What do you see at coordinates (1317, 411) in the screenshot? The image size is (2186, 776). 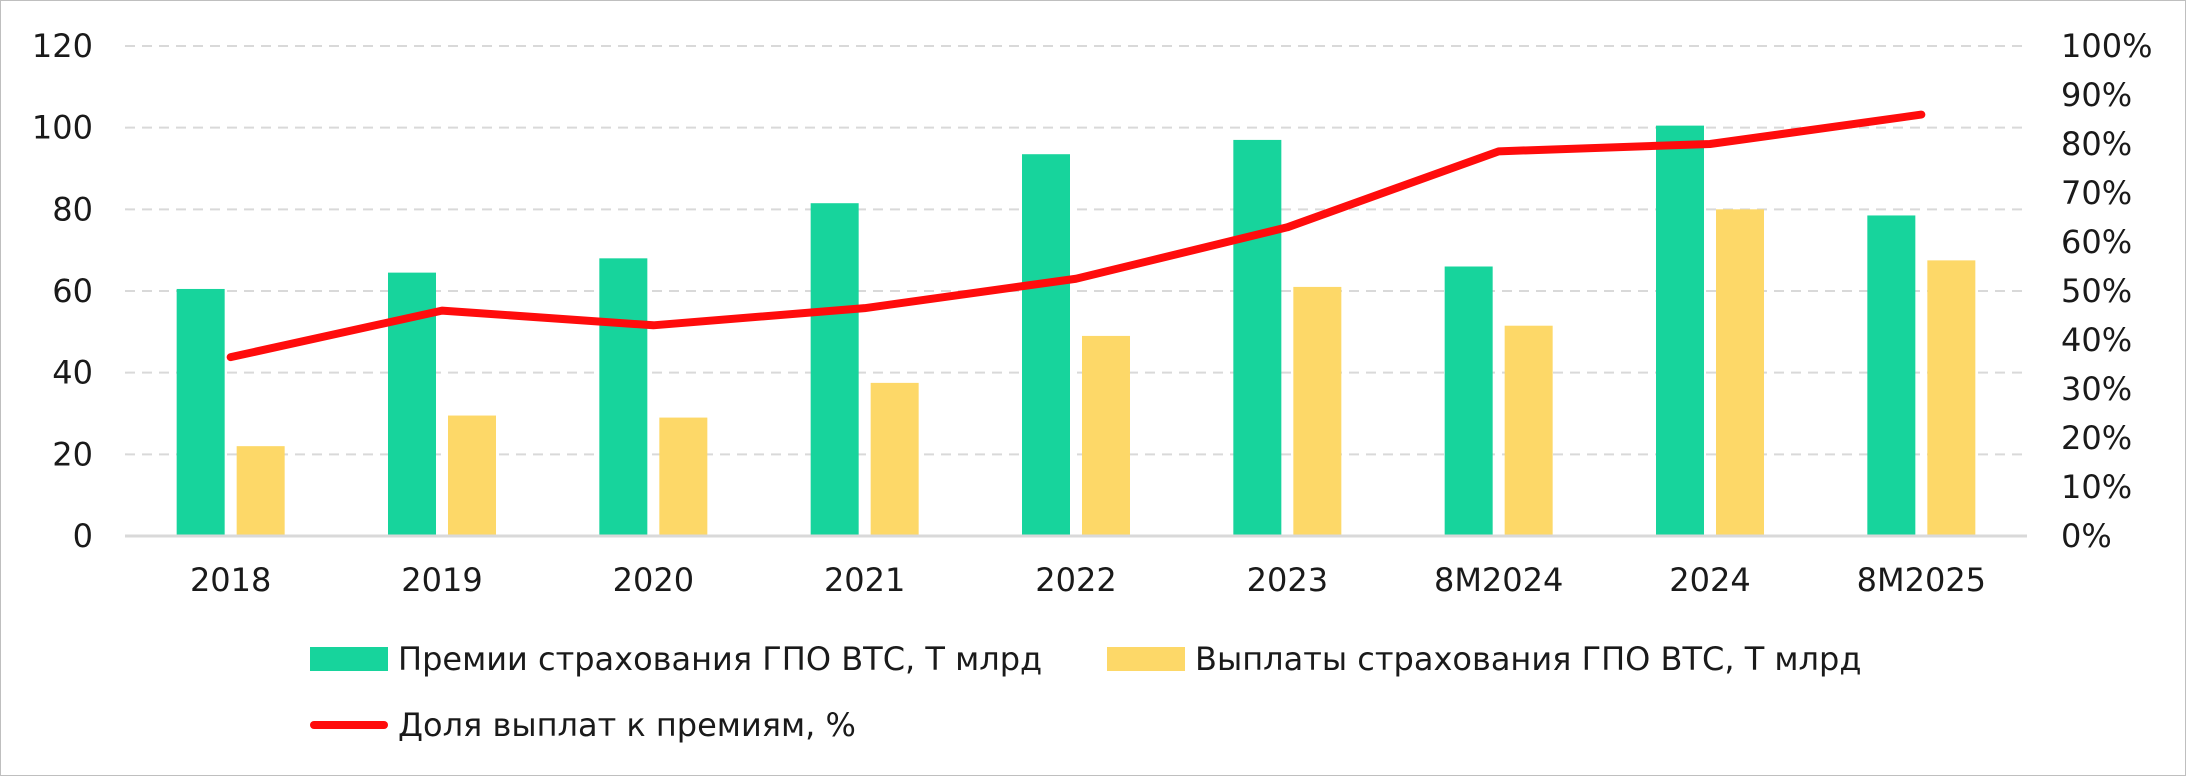 I see `payout-bar-2023` at bounding box center [1317, 411].